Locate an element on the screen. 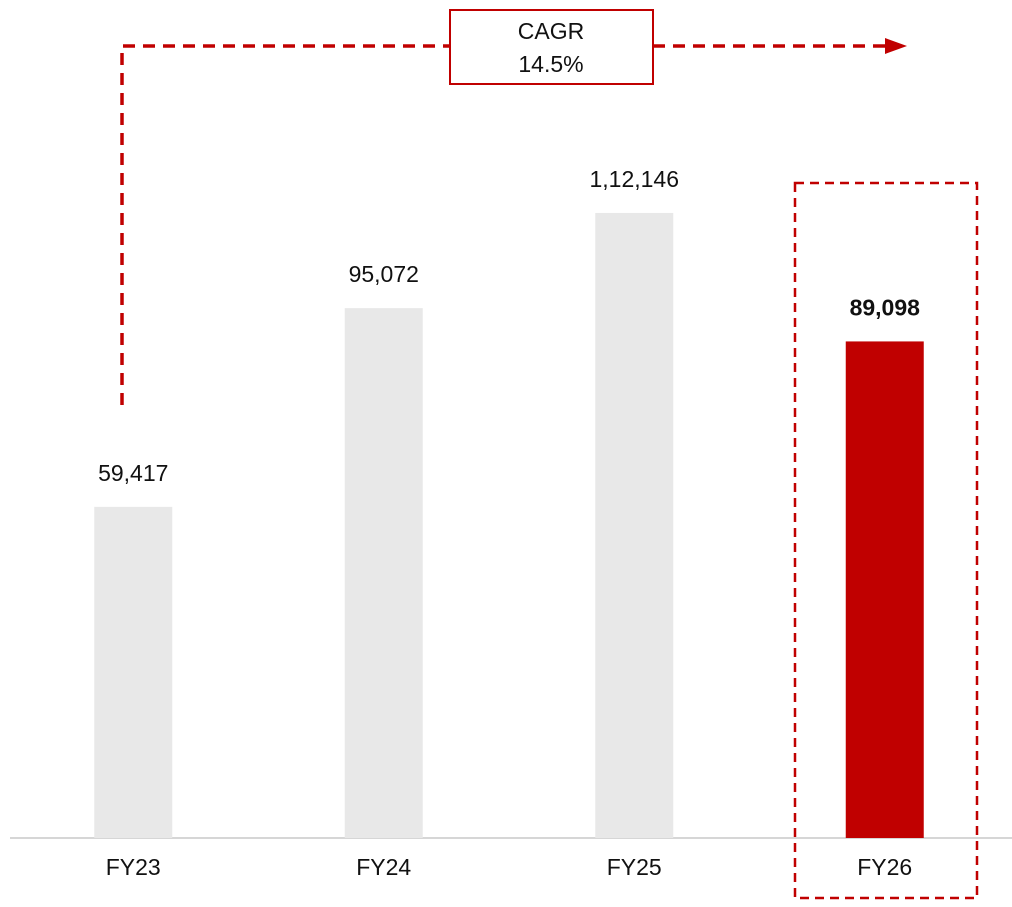 The image size is (1012, 907). cagr-value: 14.5% is located at coordinates (550, 64).